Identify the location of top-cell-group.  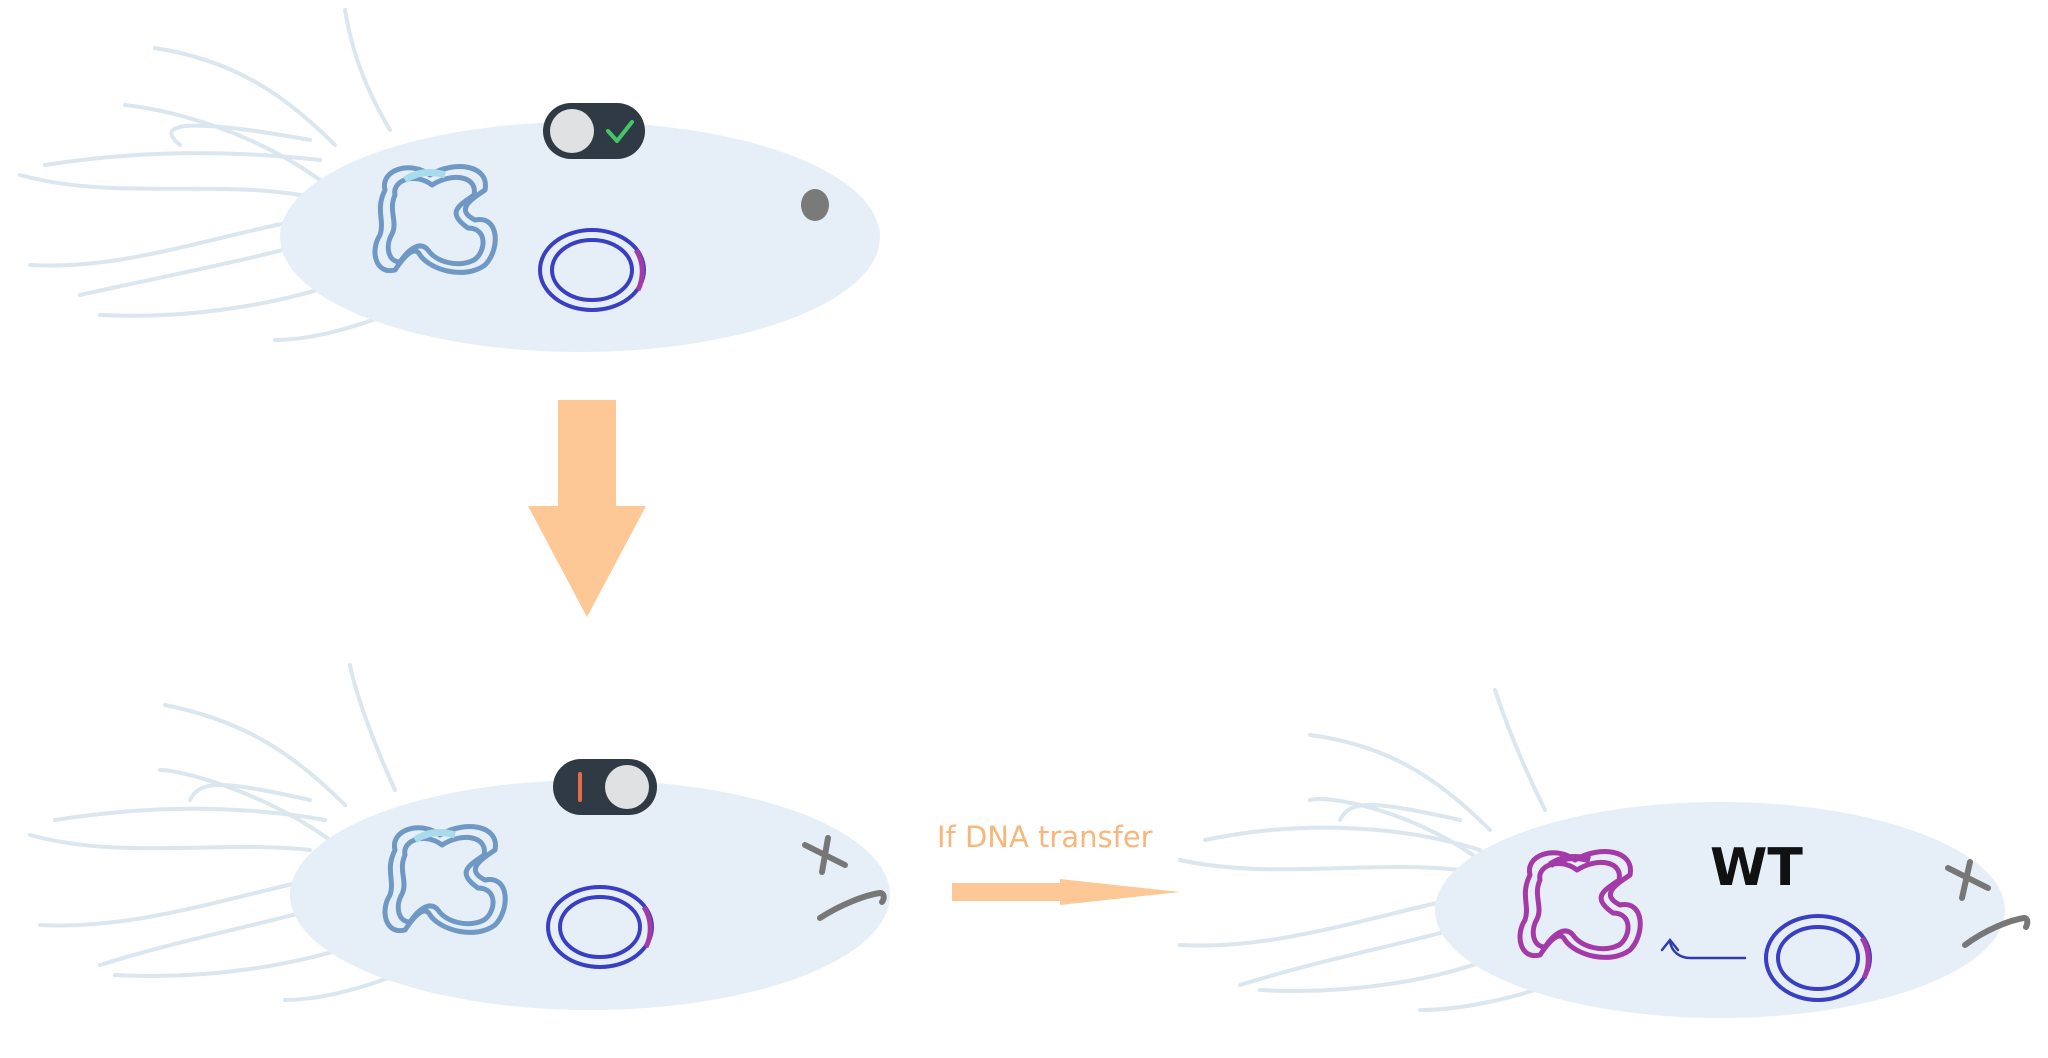
(449, 180).